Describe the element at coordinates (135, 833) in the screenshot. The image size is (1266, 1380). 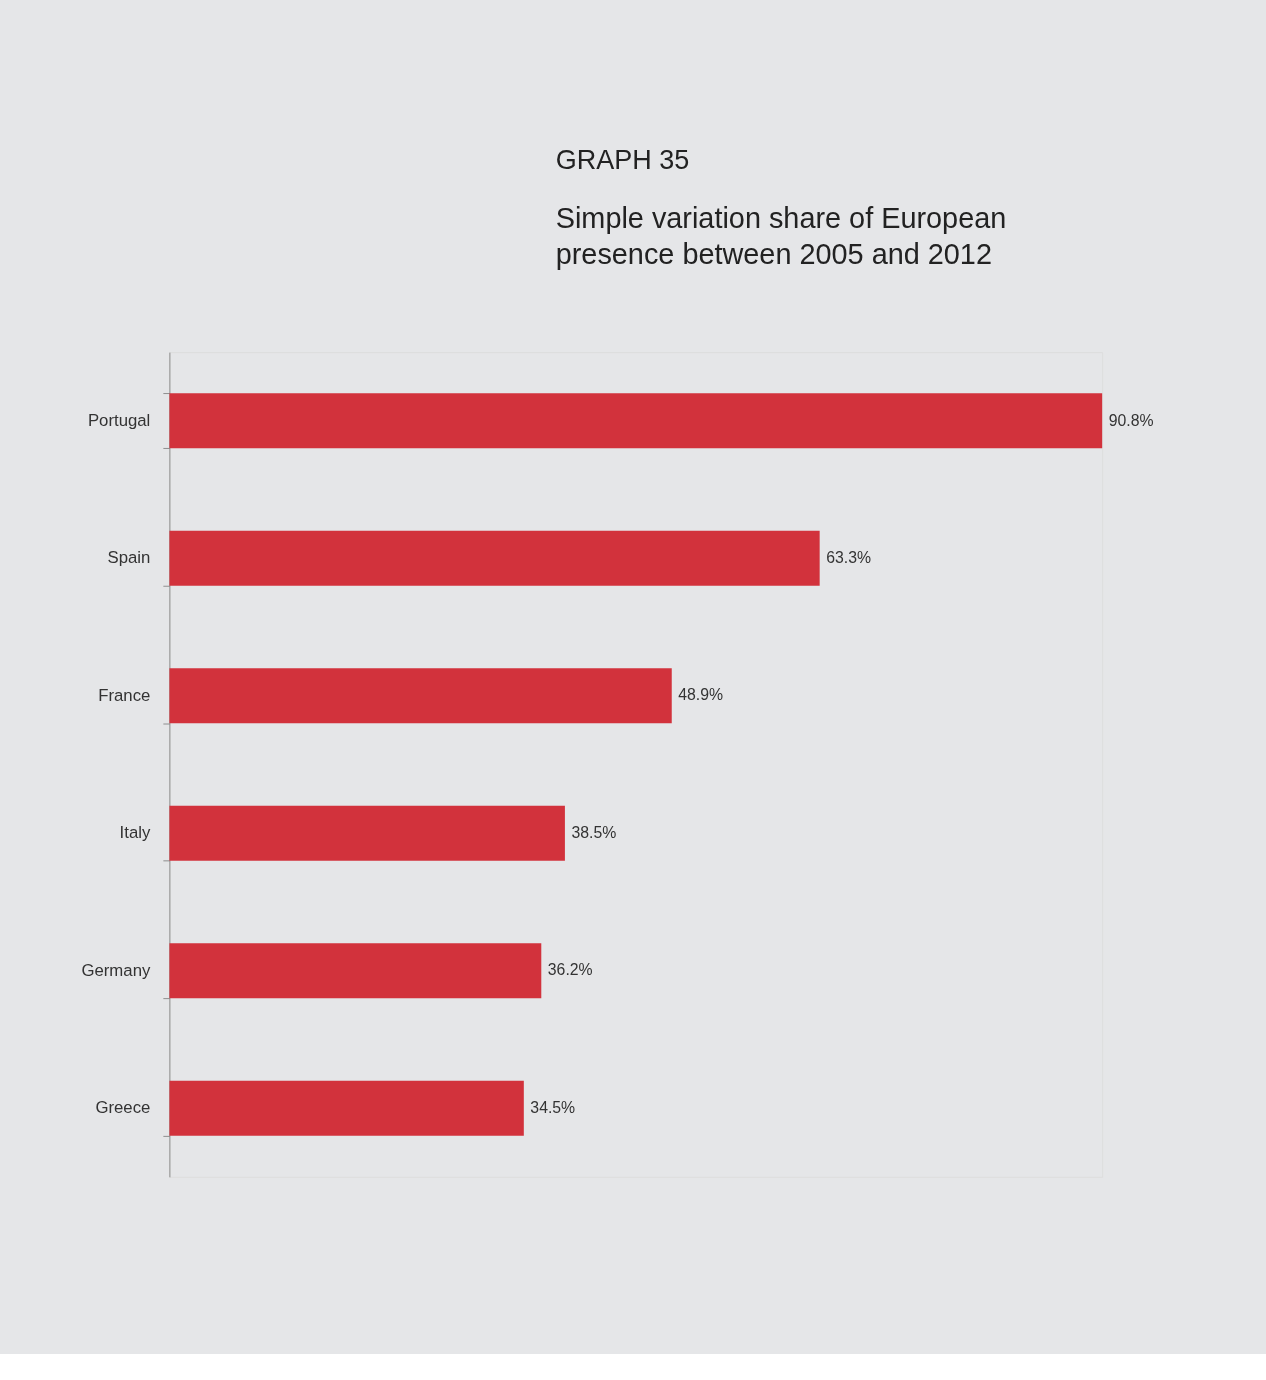
I see `y-tick-label: Italy` at that location.